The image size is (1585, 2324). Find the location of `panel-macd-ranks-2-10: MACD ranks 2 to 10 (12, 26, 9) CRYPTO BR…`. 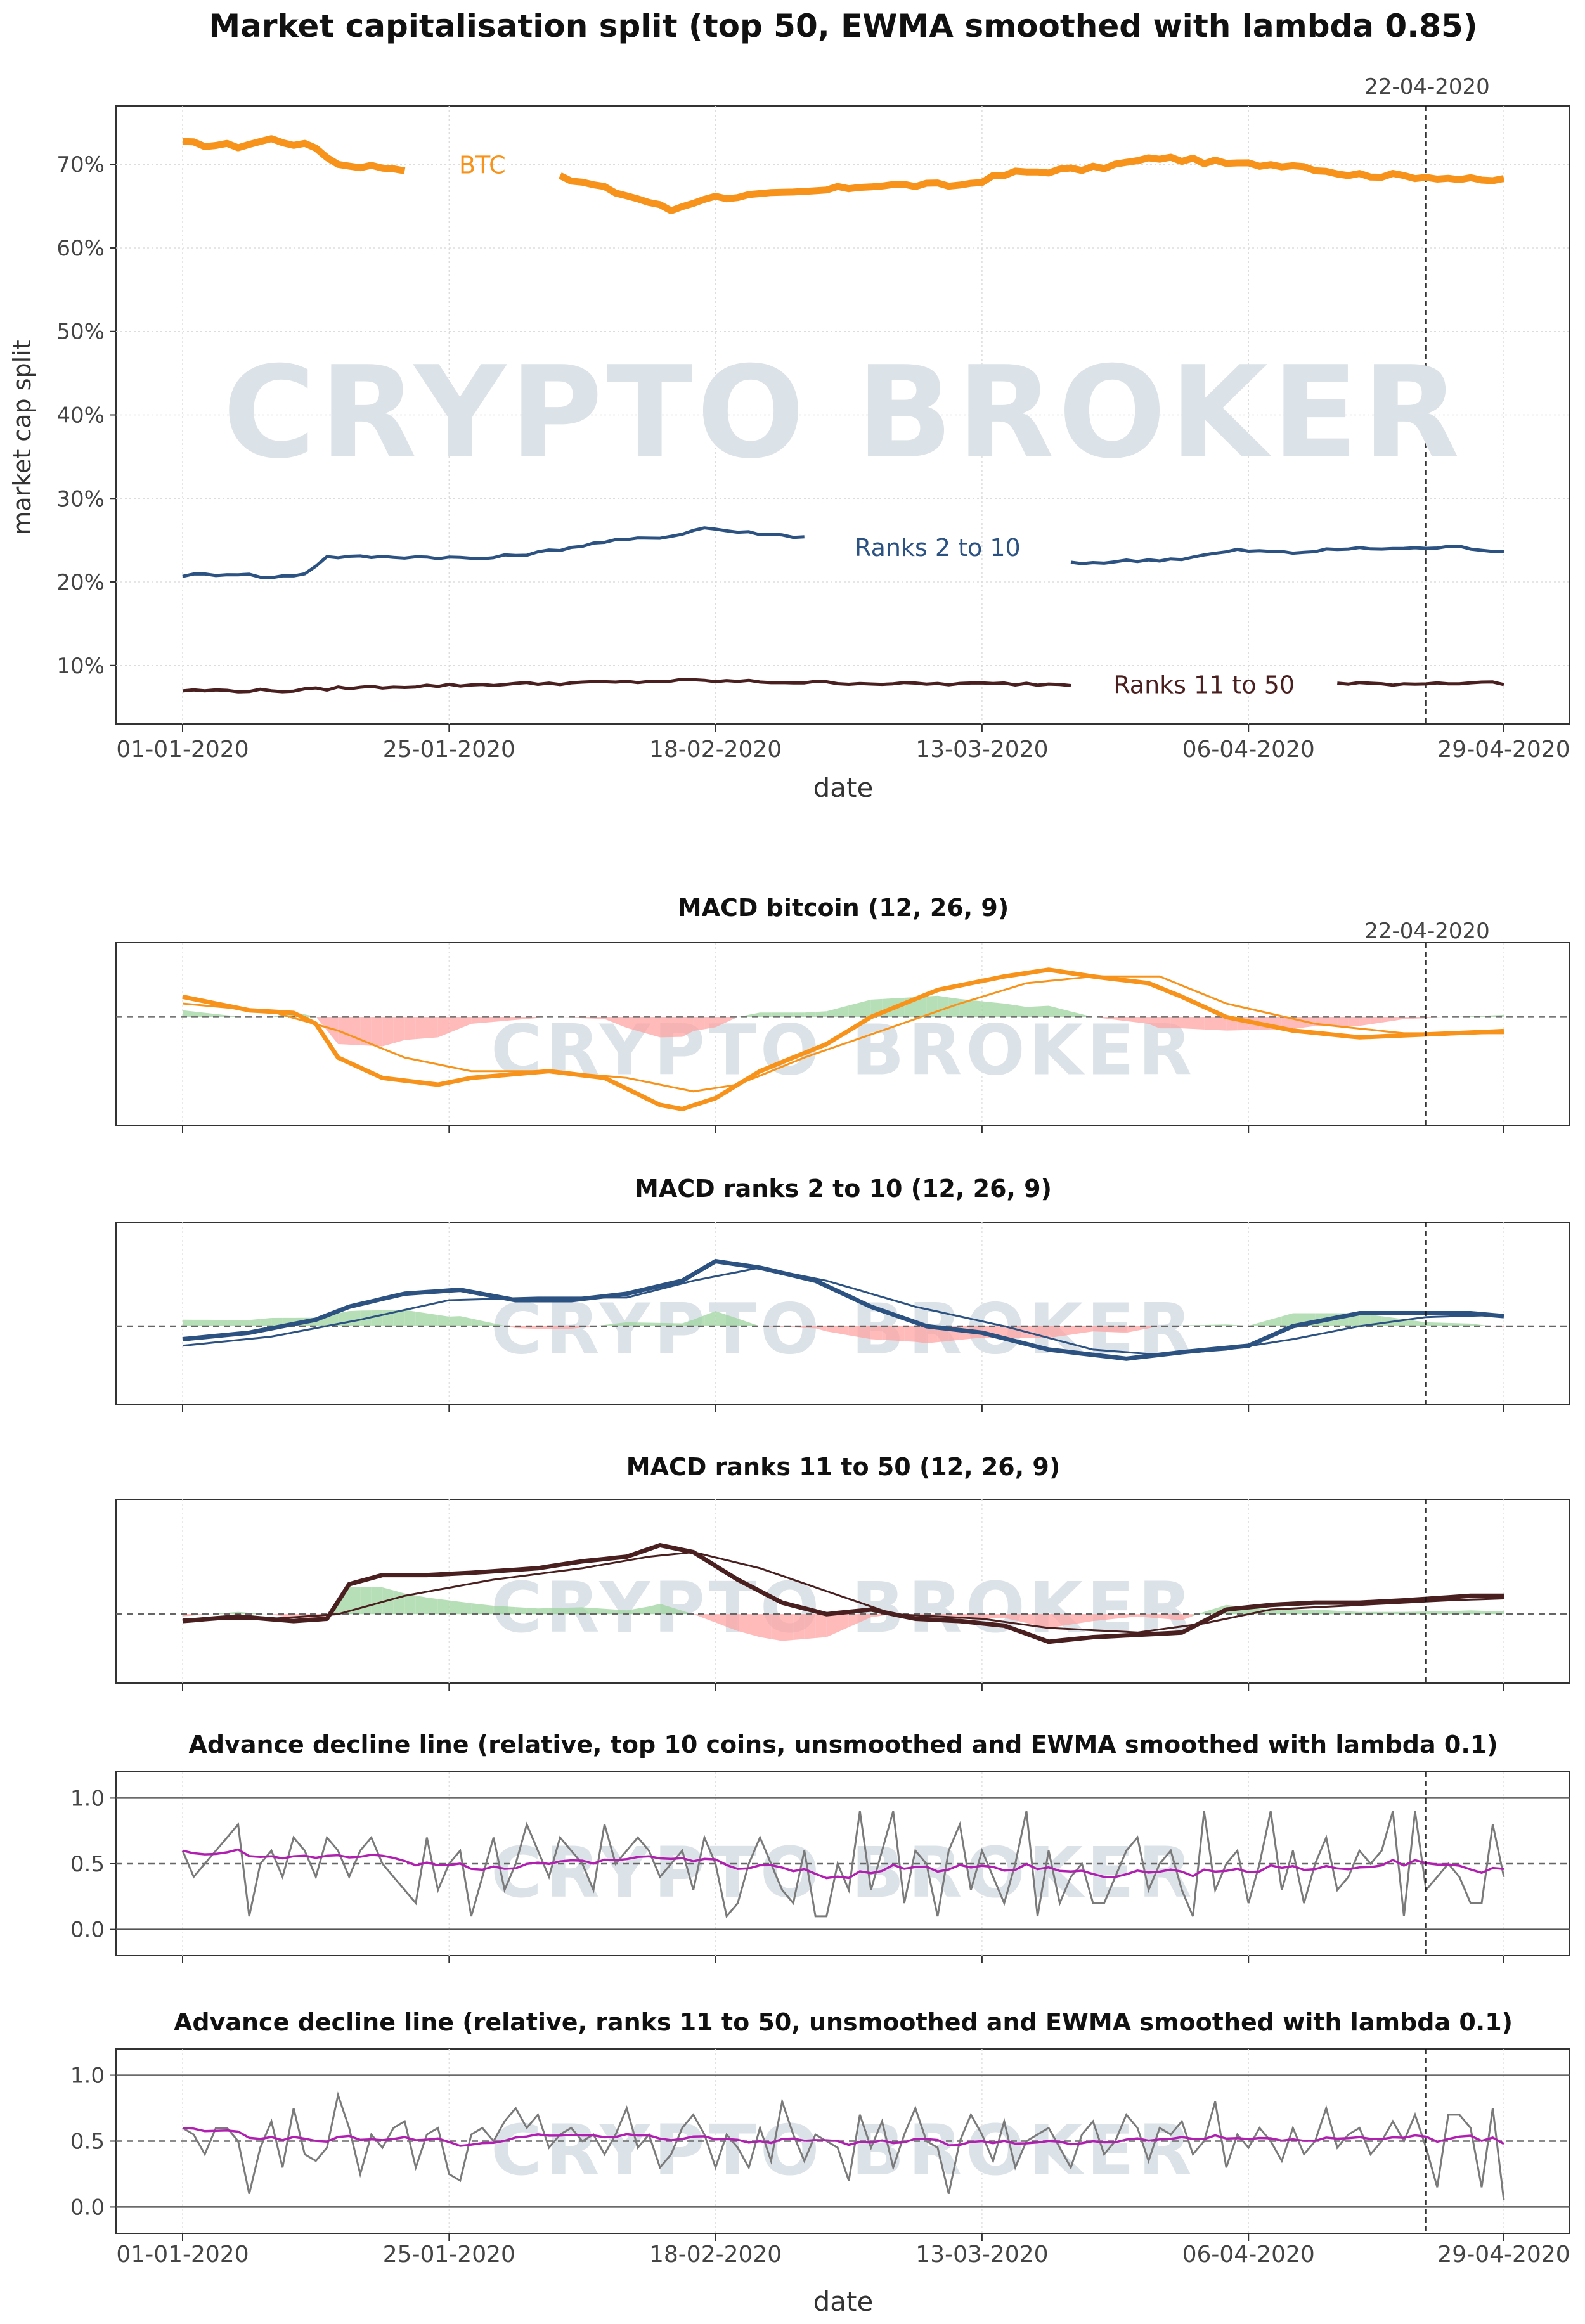

panel-macd-ranks-2-10: MACD ranks 2 to 10 (12, 26, 9) CRYPTO BR… is located at coordinates (842, 1293).